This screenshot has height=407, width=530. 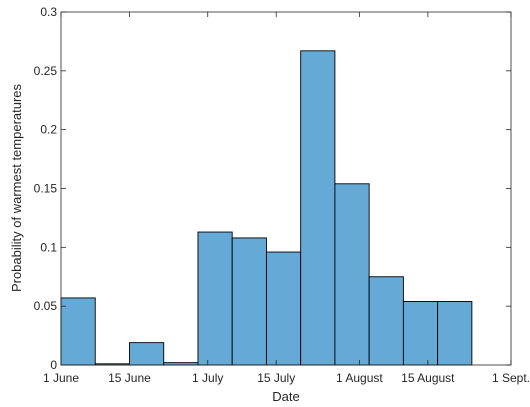 What do you see at coordinates (46, 306) in the screenshot?
I see `y-tick-label: 0.05` at bounding box center [46, 306].